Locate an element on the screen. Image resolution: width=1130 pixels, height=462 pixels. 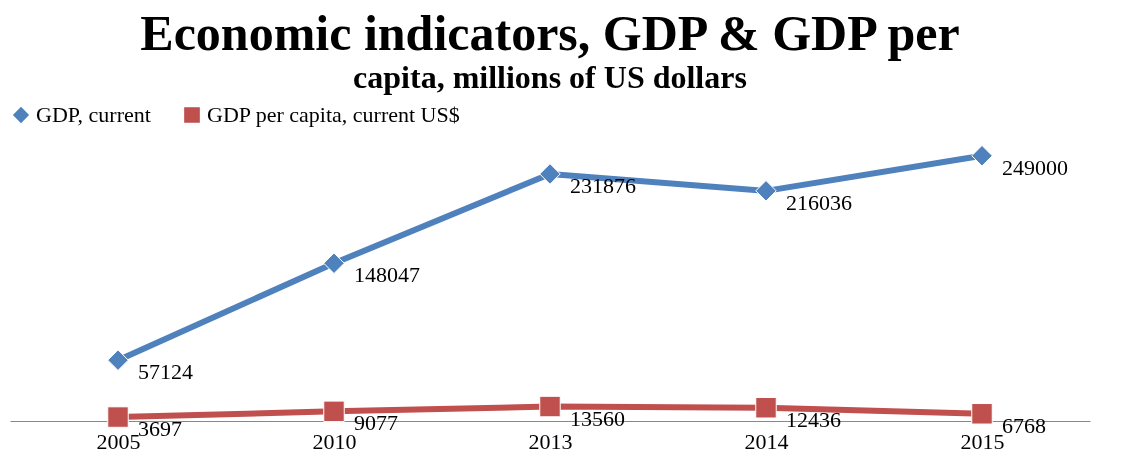
data-label: 216036 is located at coordinates (819, 202).